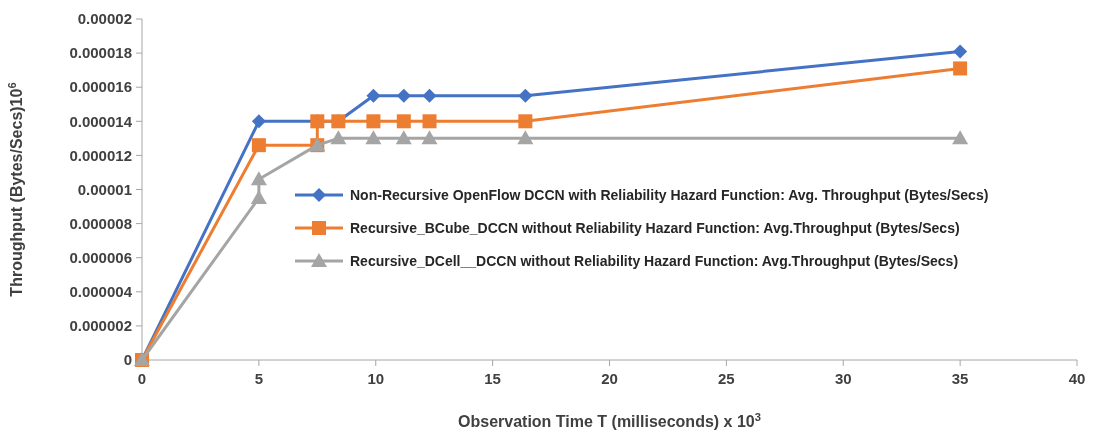 Image resolution: width=1094 pixels, height=441 pixels. Describe the element at coordinates (101, 121) in the screenshot. I see `y-tick-label: 0.000014` at that location.